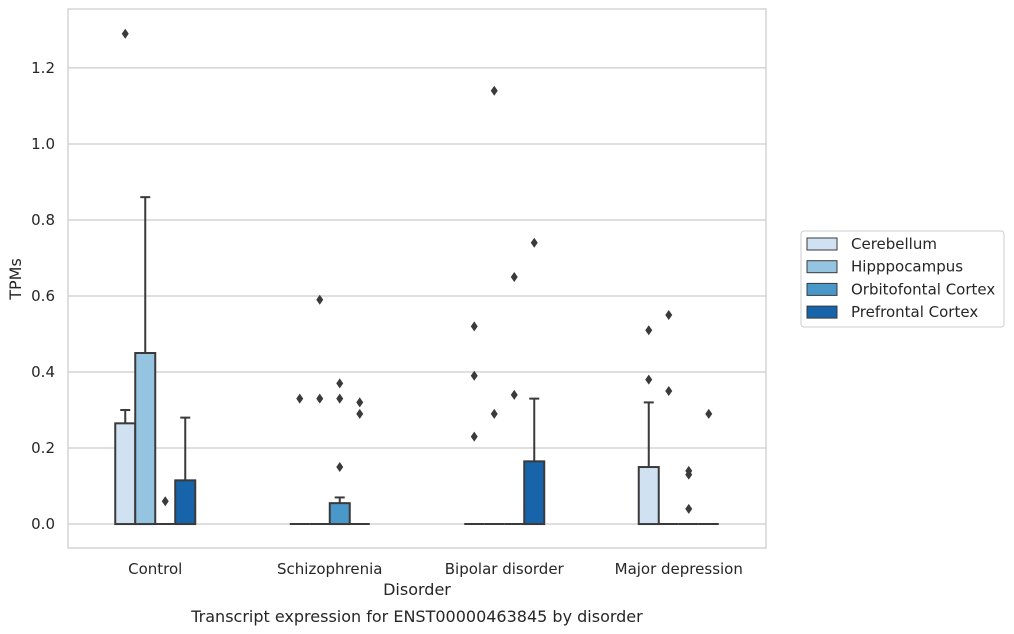 This screenshot has height=634, width=1014. What do you see at coordinates (505, 569) in the screenshot?
I see `x-tick-label: Bipolar disorder` at bounding box center [505, 569].